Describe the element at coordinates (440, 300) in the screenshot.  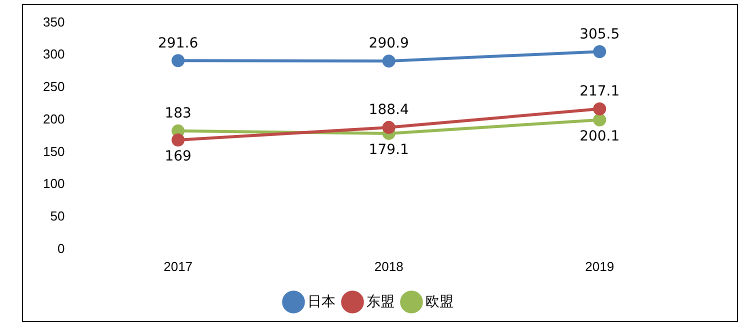
I see `legend-label: 欧盟` at that location.